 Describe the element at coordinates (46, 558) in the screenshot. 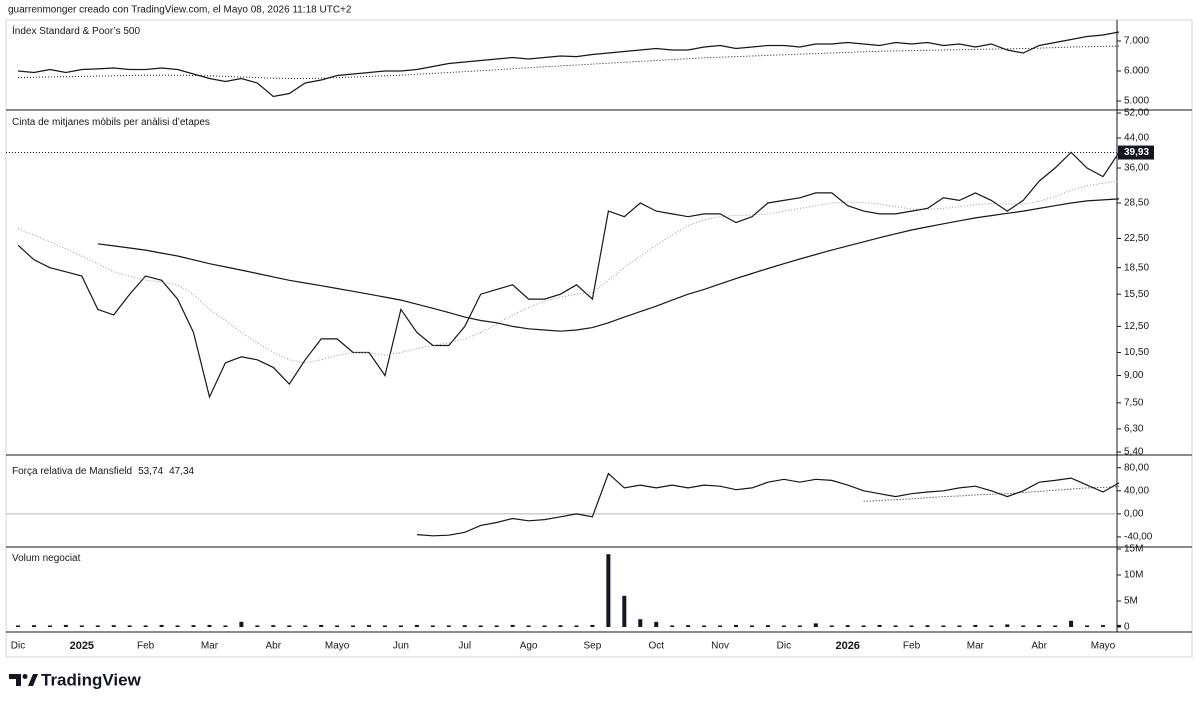

I see `pane-title-text: Volum negociat` at that location.